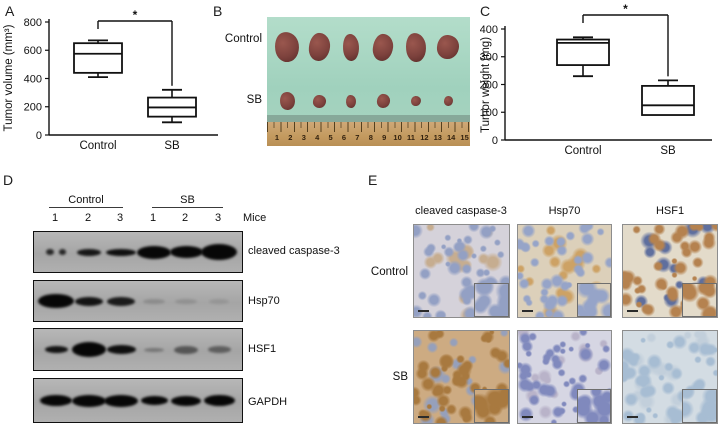 Image resolution: width=728 pixels, height=431 pixels. What do you see at coordinates (9, 77) in the screenshot?
I see `svg-text: Tumor volume (mm³)` at bounding box center [9, 77].